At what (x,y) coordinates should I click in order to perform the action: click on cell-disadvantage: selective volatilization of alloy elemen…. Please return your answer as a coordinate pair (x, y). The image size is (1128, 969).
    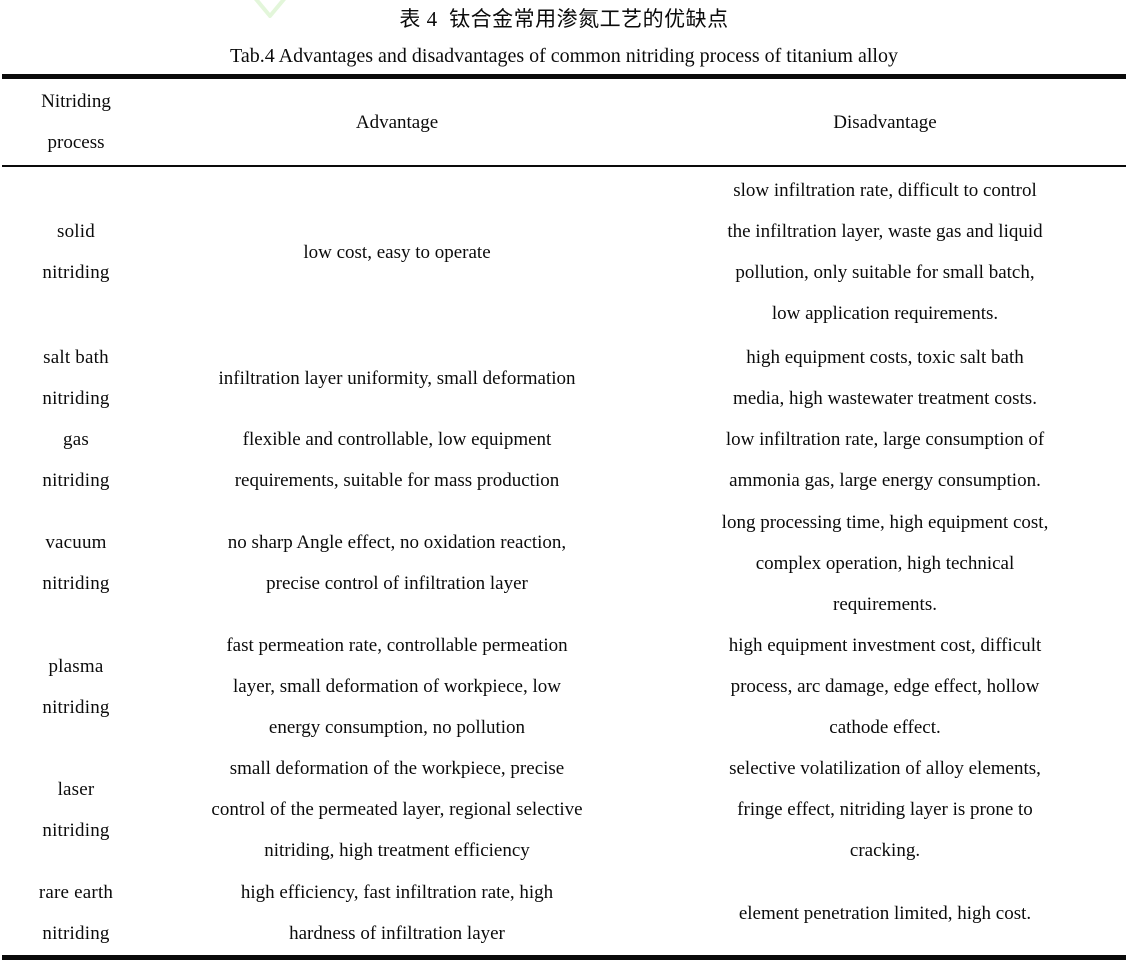
    Looking at the image, I should click on (885, 809).